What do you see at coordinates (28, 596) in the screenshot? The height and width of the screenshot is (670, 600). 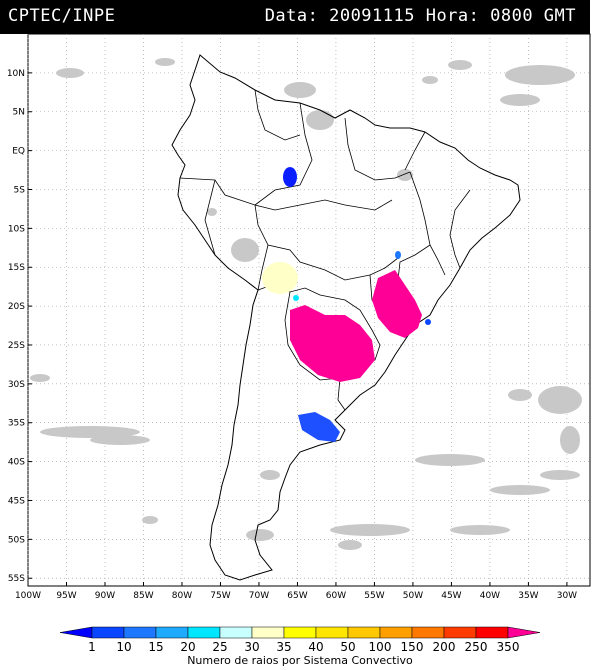 I see `lon-label: 100W` at bounding box center [28, 596].